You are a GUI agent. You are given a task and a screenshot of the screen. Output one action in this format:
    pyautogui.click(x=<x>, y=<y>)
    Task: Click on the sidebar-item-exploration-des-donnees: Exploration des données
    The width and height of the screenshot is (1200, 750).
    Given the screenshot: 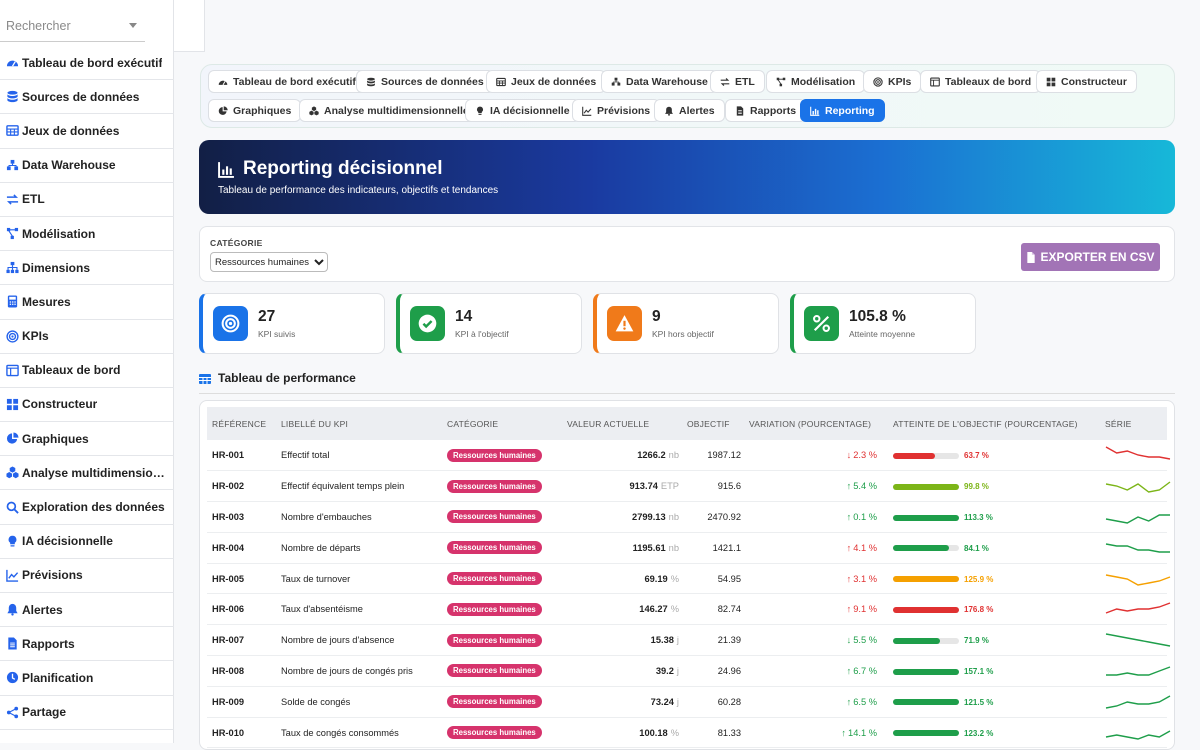 What is the action you would take?
    pyautogui.click(x=87, y=507)
    